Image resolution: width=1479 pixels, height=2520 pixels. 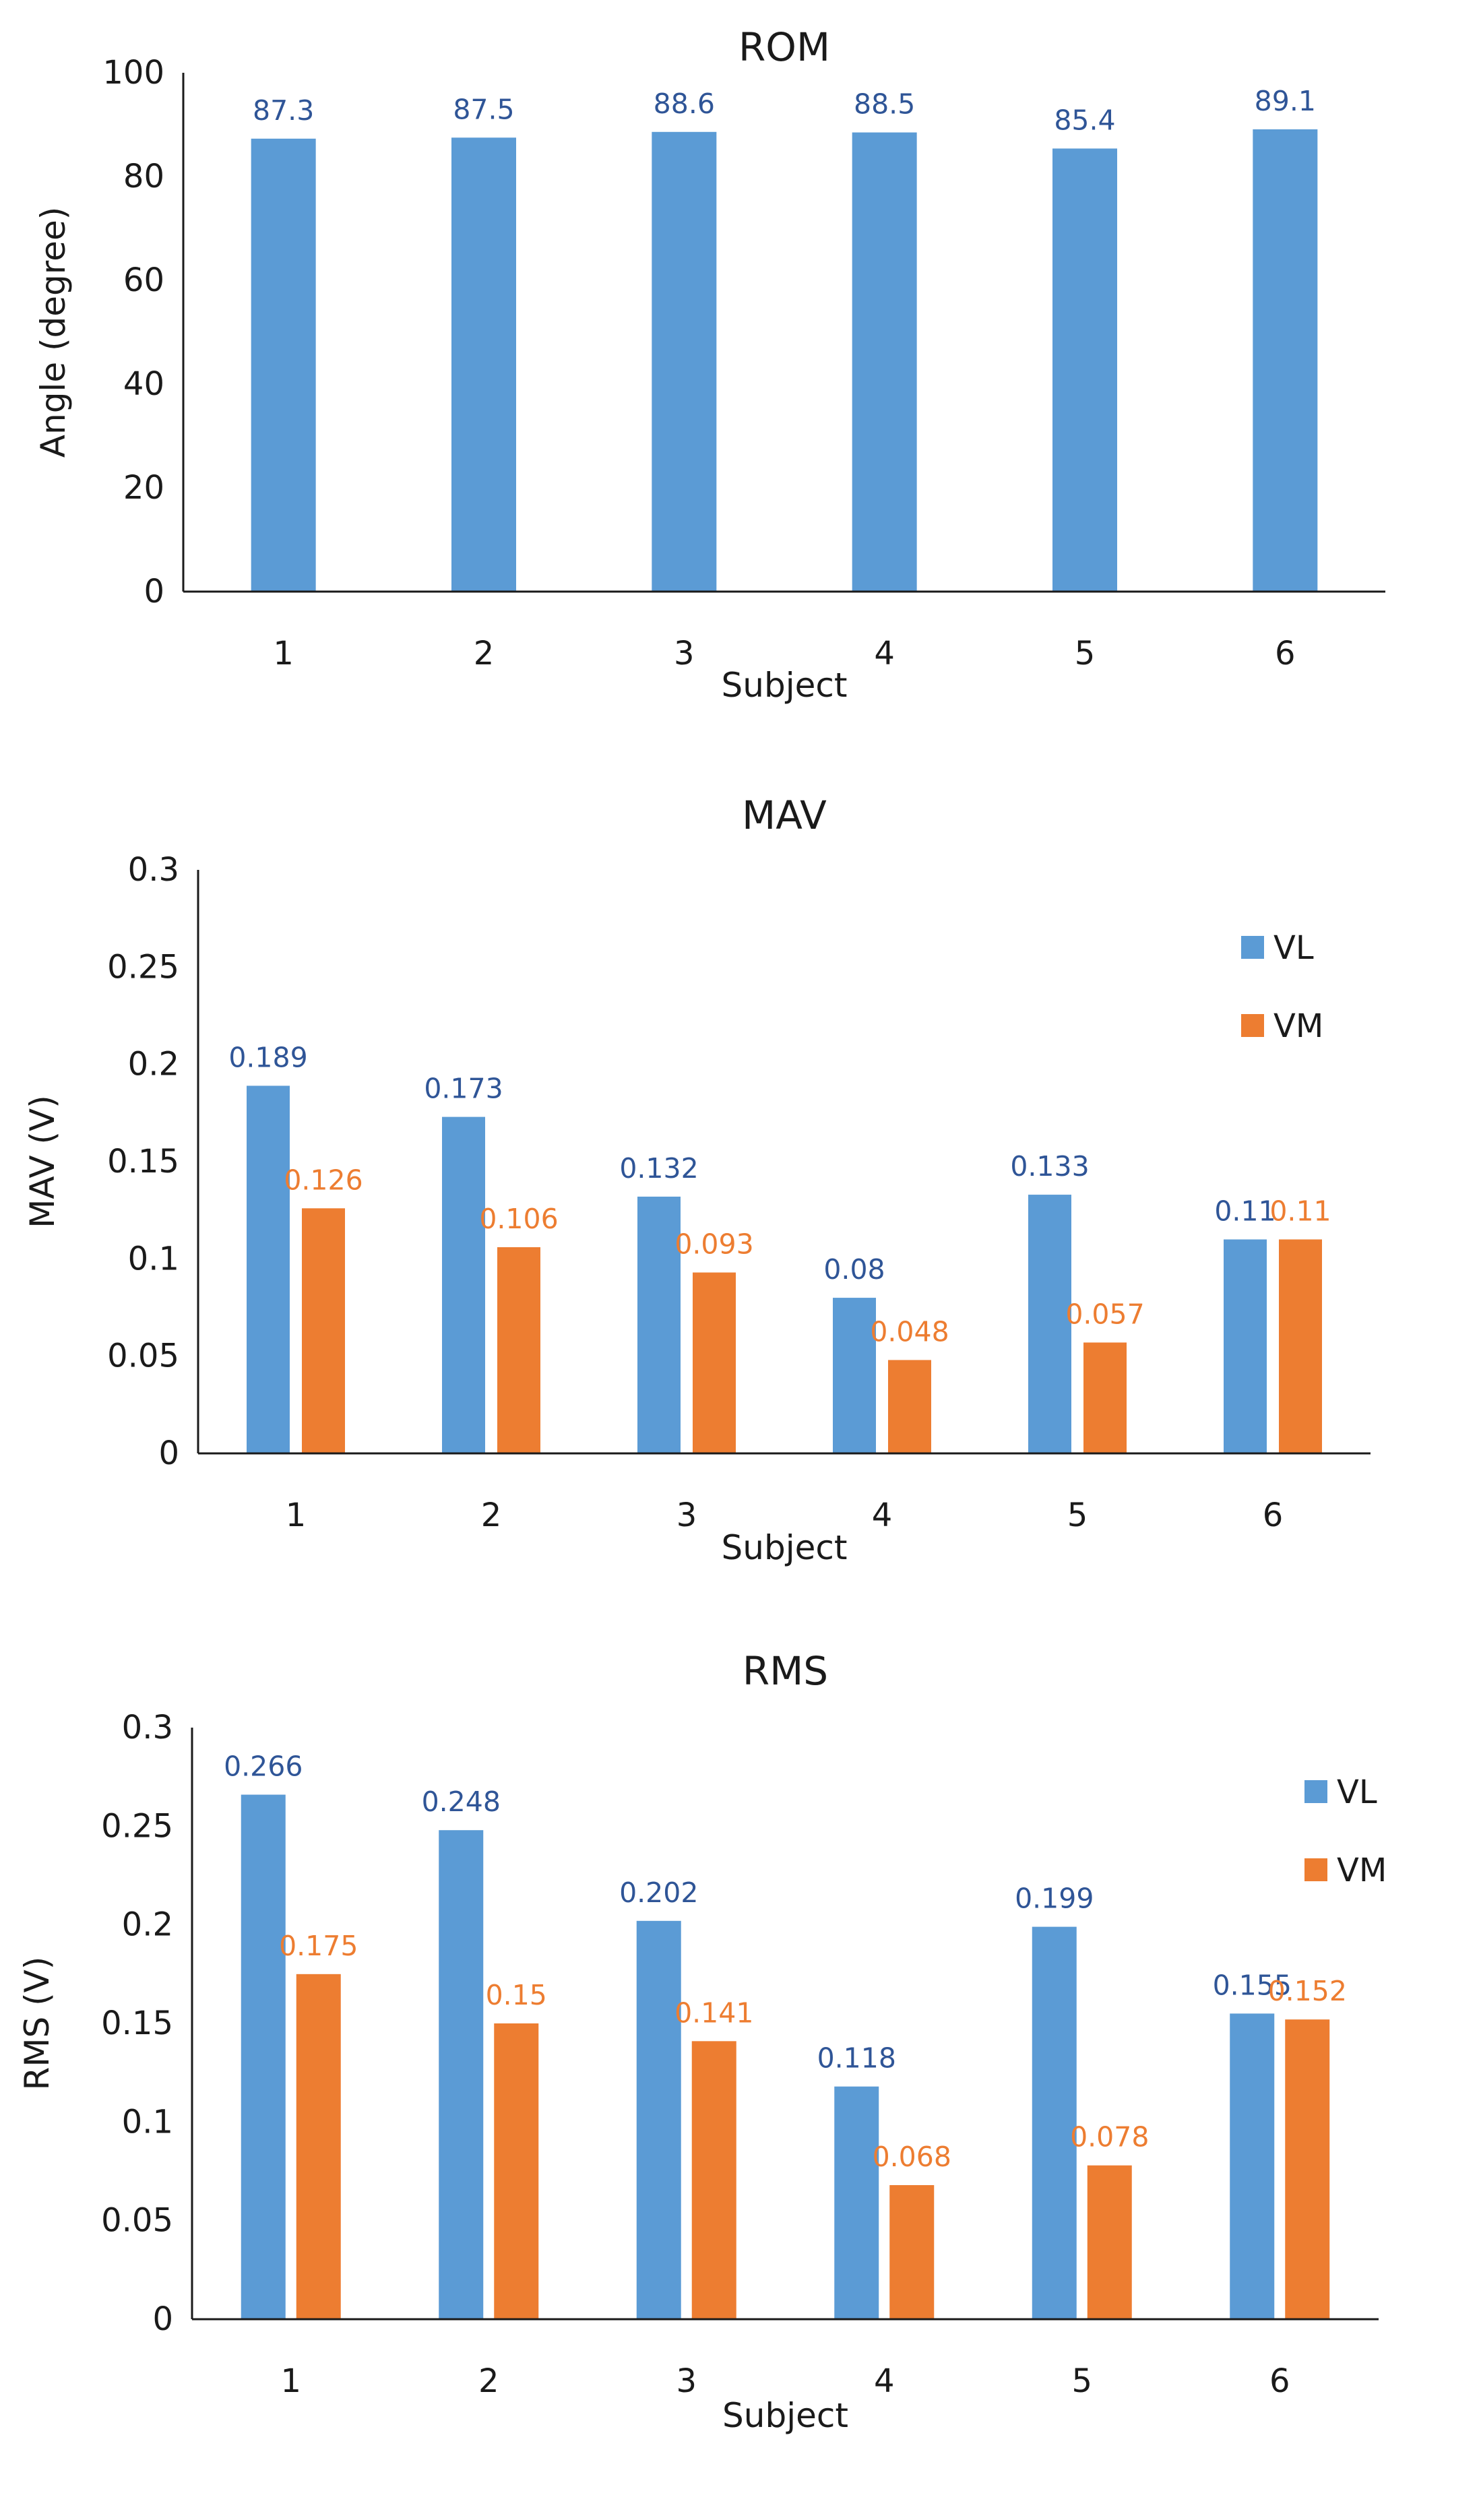 I want to click on rms-data-label-vl-subject-2: 0.248, so click(x=462, y=1802).